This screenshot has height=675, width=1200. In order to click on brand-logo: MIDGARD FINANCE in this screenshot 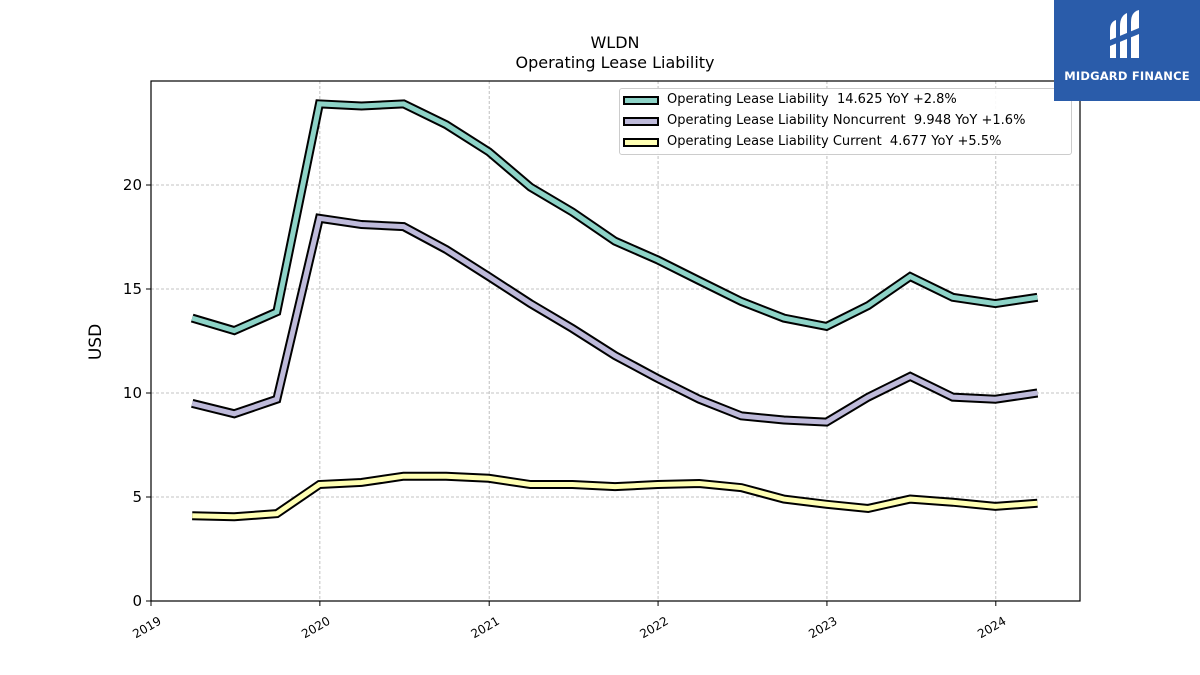, I will do `click(1127, 50)`.